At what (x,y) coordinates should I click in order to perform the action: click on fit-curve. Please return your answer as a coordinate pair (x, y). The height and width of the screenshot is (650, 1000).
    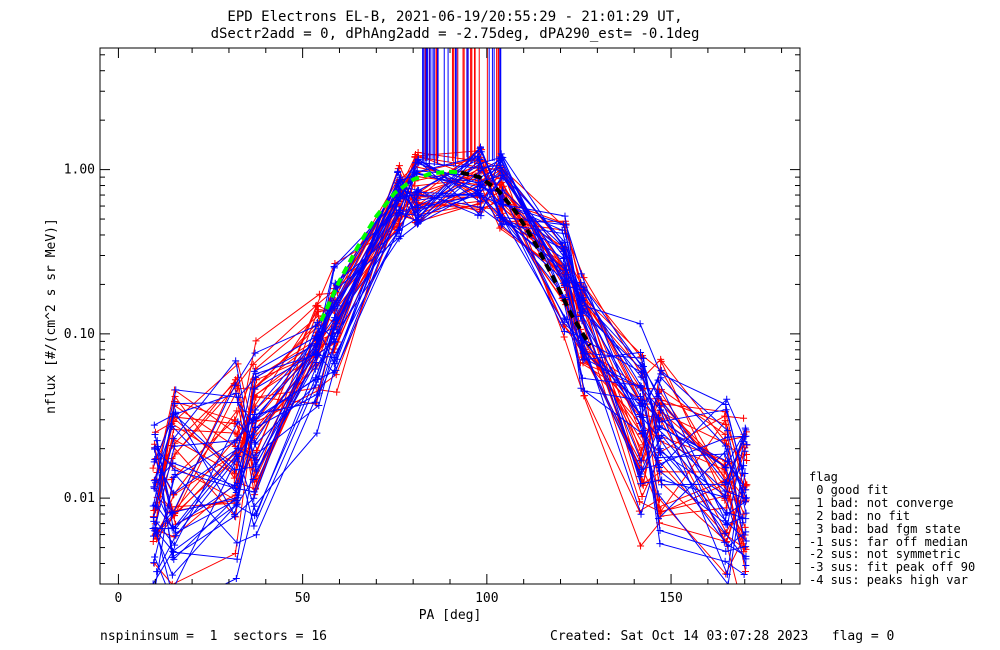
    Looking at the image, I should click on (390, 245).